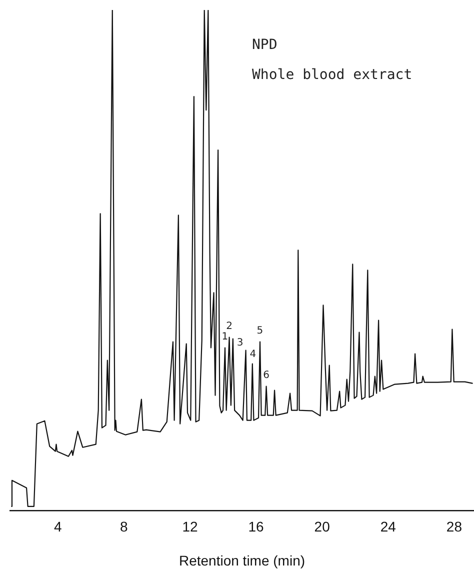  Describe the element at coordinates (225, 336) in the screenshot. I see `annotation: 1` at that location.